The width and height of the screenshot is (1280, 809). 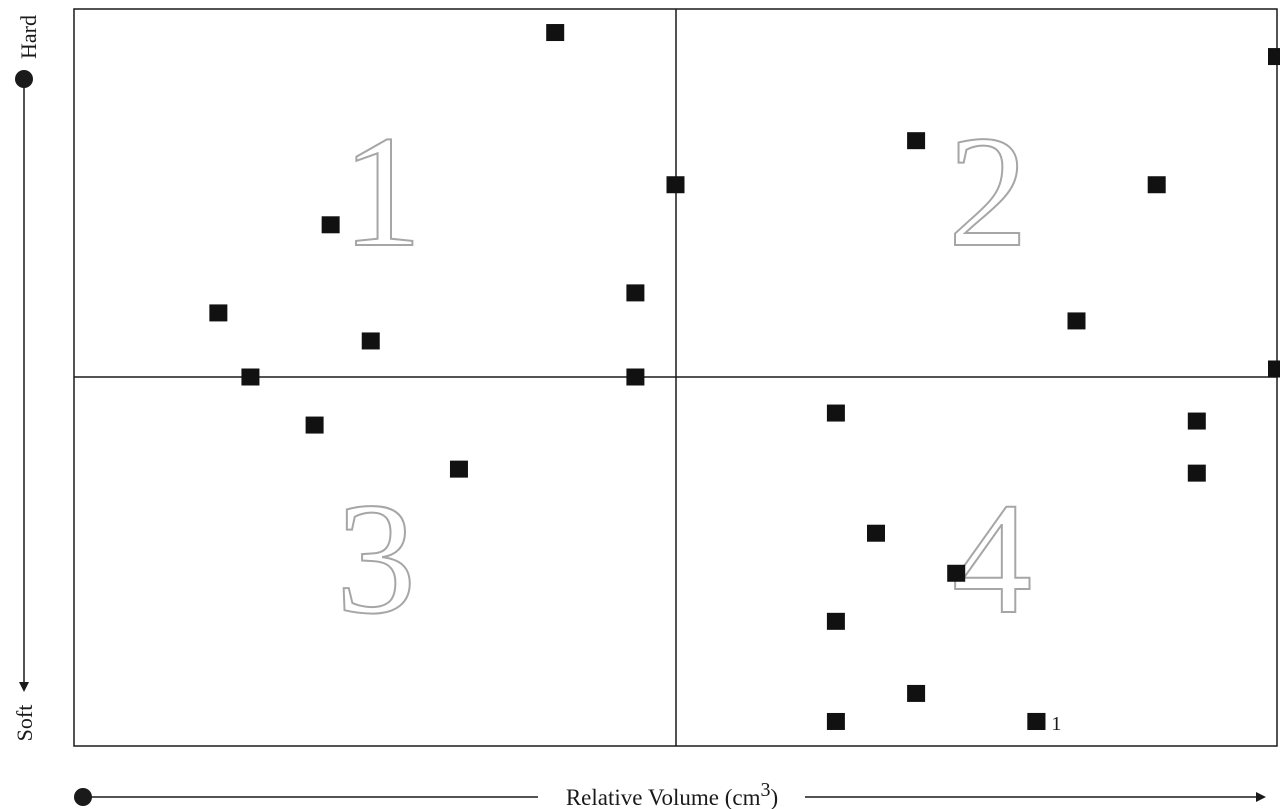 What do you see at coordinates (382, 191) in the screenshot?
I see `quadrant-label-1: 1` at bounding box center [382, 191].